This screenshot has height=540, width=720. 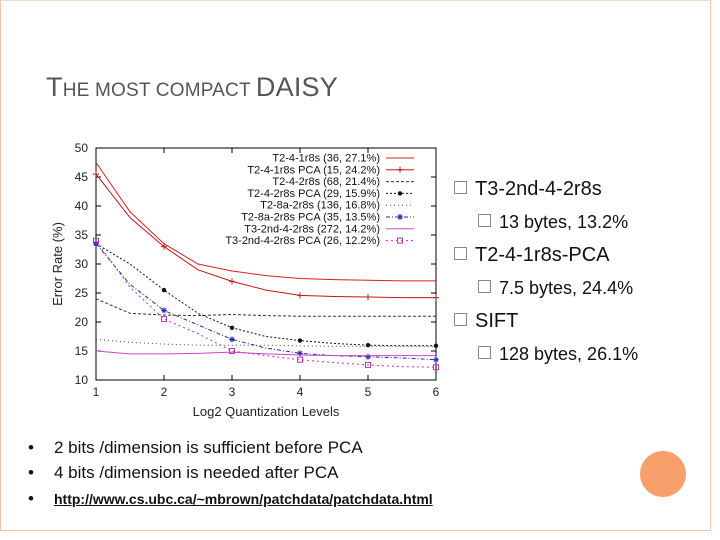 What do you see at coordinates (266, 411) in the screenshot?
I see `x-axis-label: Log2 Quantization Levels` at bounding box center [266, 411].